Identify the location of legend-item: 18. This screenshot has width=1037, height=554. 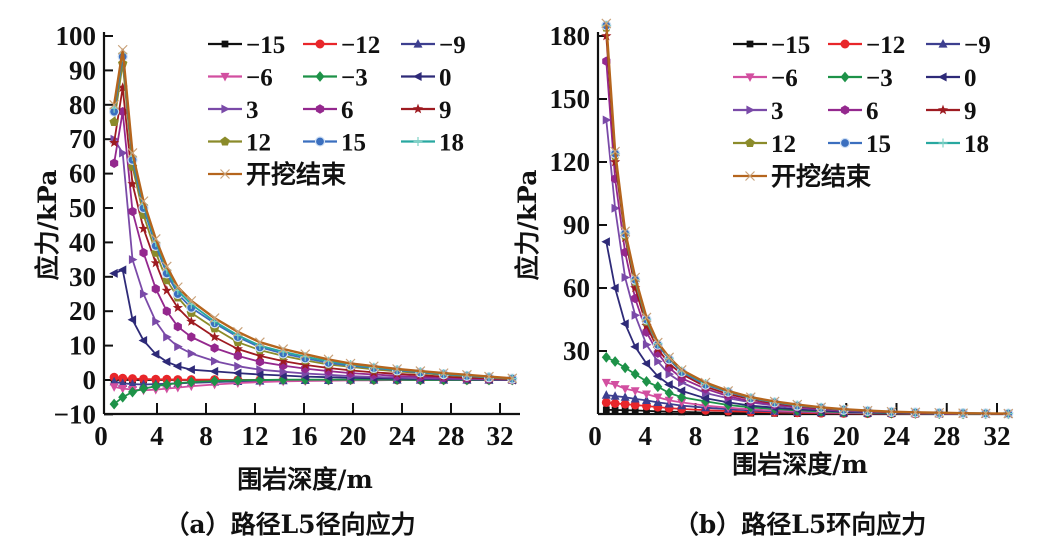
(957, 144).